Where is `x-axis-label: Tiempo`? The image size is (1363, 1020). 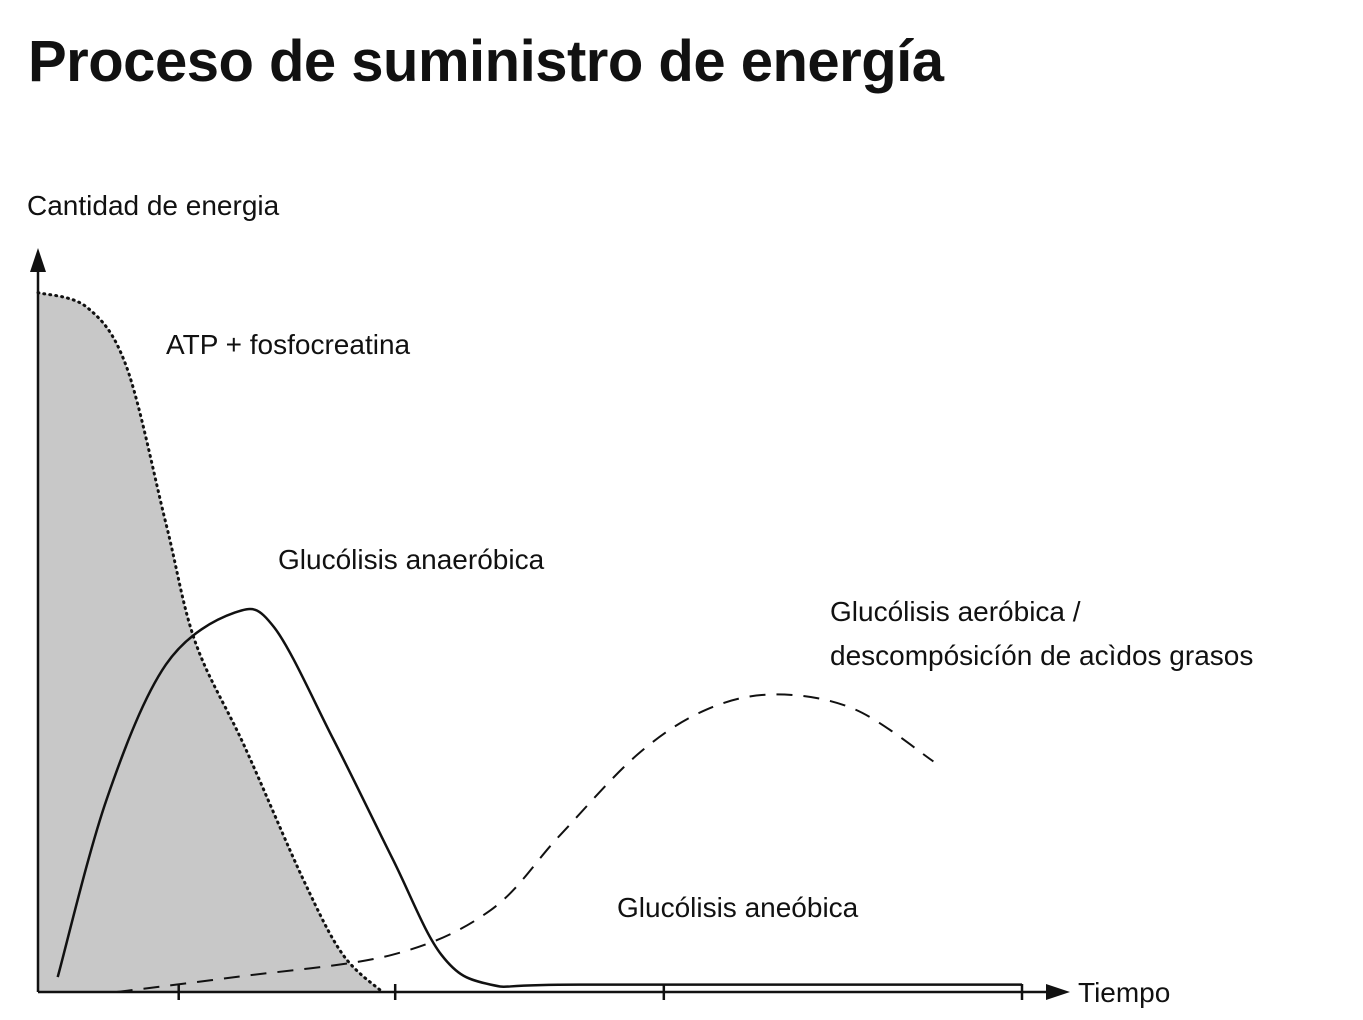
x-axis-label: Tiempo is located at coordinates (1124, 992).